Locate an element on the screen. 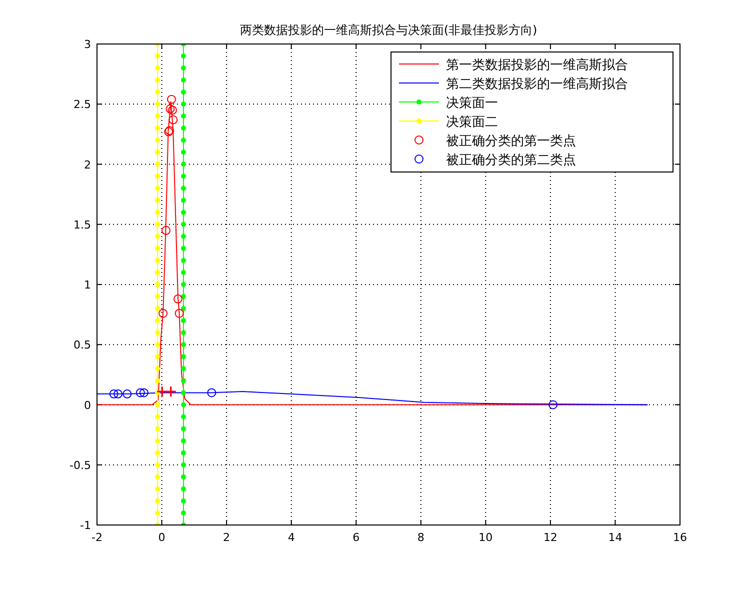  x-tick-label: -2 is located at coordinates (97, 537).